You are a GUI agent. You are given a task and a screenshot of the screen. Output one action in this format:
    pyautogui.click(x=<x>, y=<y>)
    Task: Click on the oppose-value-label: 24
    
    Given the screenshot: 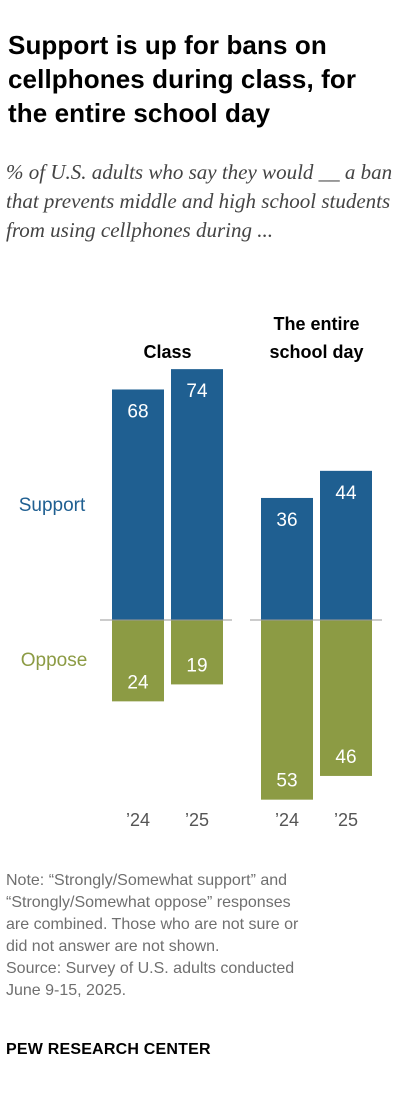 What is the action you would take?
    pyautogui.click(x=138, y=682)
    